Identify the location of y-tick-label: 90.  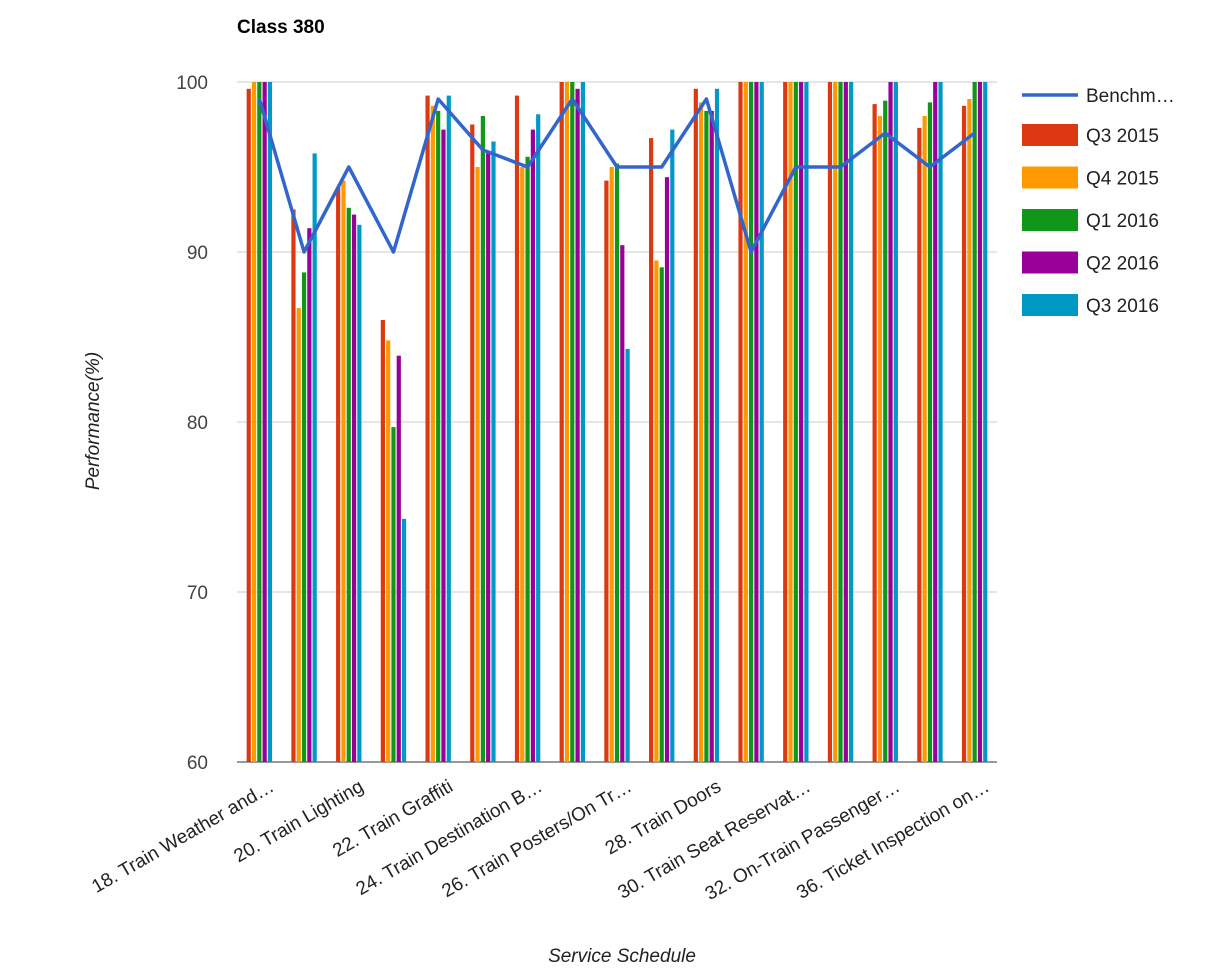
(197, 253).